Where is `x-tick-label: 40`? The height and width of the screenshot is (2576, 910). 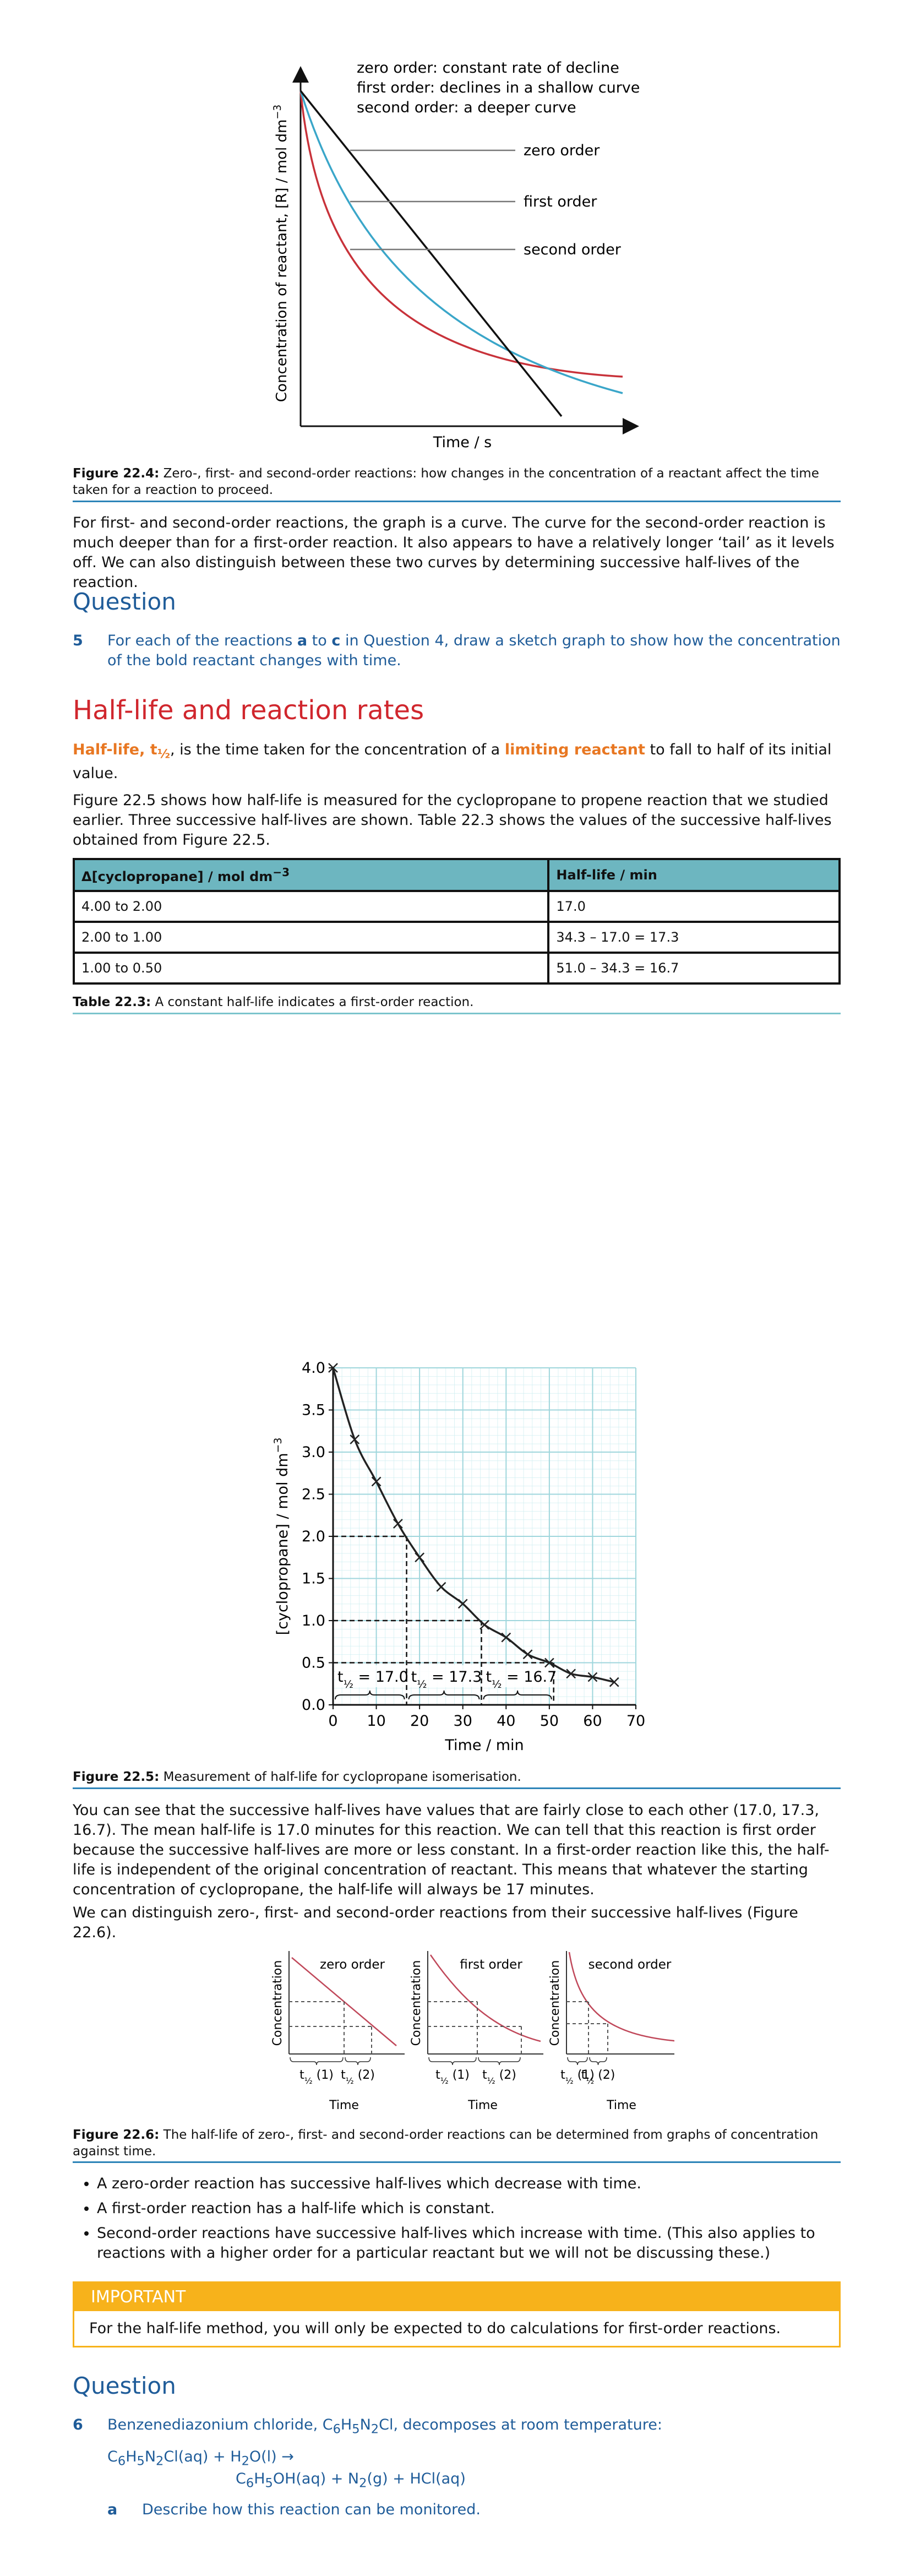
x-tick-label: 40 is located at coordinates (506, 1722).